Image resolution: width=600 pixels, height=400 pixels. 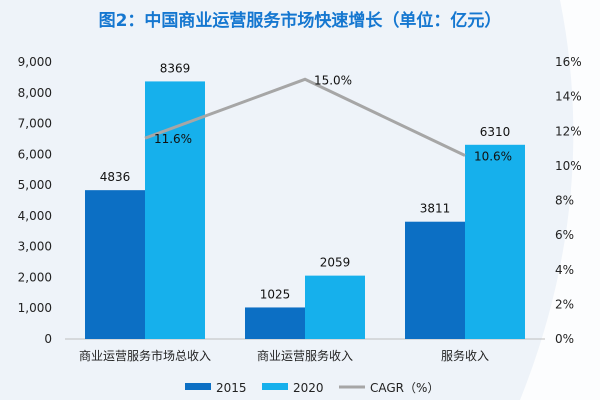 What do you see at coordinates (305, 355) in the screenshot?
I see `x-category-label: 商业运营服务收入` at bounding box center [305, 355].